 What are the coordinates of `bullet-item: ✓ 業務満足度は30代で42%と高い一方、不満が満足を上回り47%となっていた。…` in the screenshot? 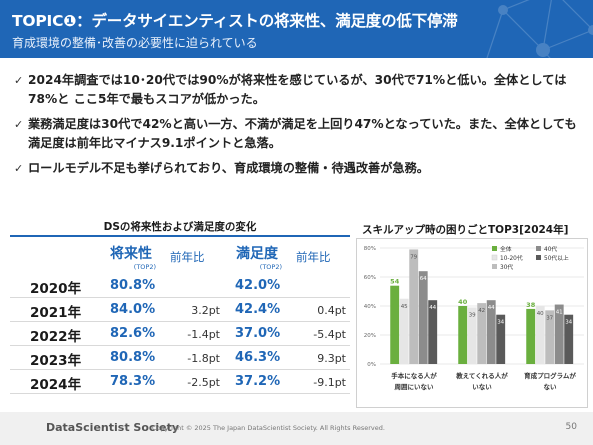 It's located at (299, 134).